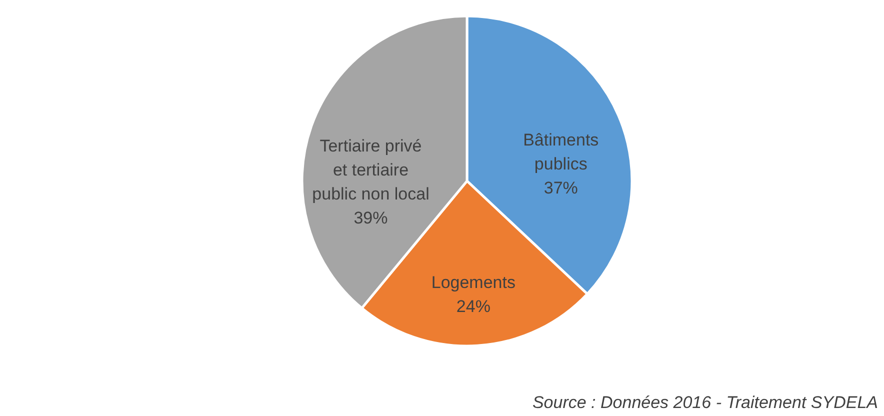 This screenshot has height=416, width=884. I want to click on data-label: 39%, so click(371, 218).